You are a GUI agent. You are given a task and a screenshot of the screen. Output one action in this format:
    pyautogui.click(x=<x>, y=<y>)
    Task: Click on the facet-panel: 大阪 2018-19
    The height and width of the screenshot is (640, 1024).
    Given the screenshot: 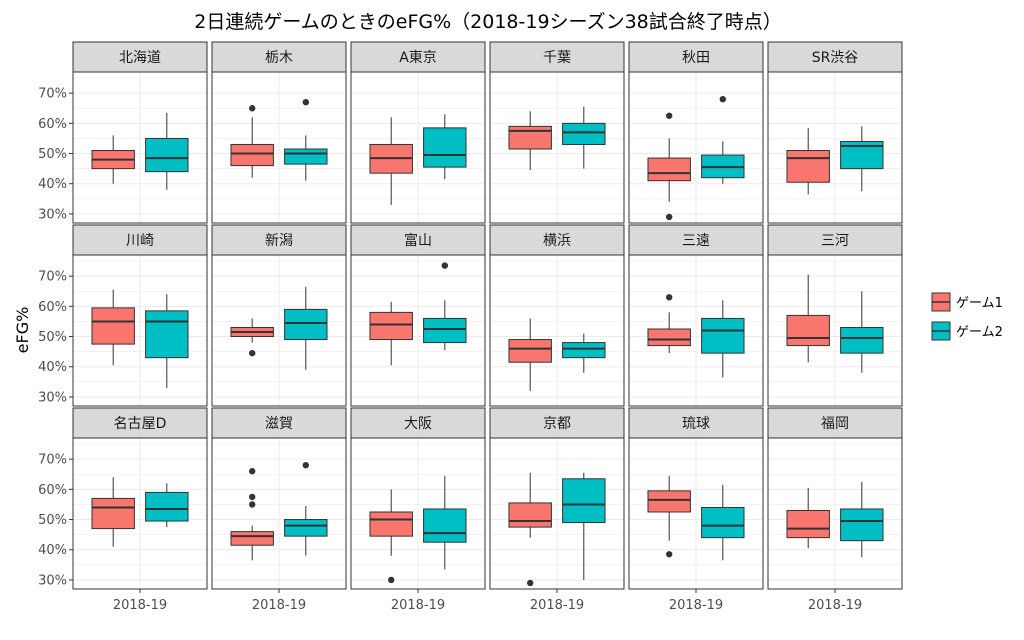 What is the action you would take?
    pyautogui.click(x=418, y=510)
    